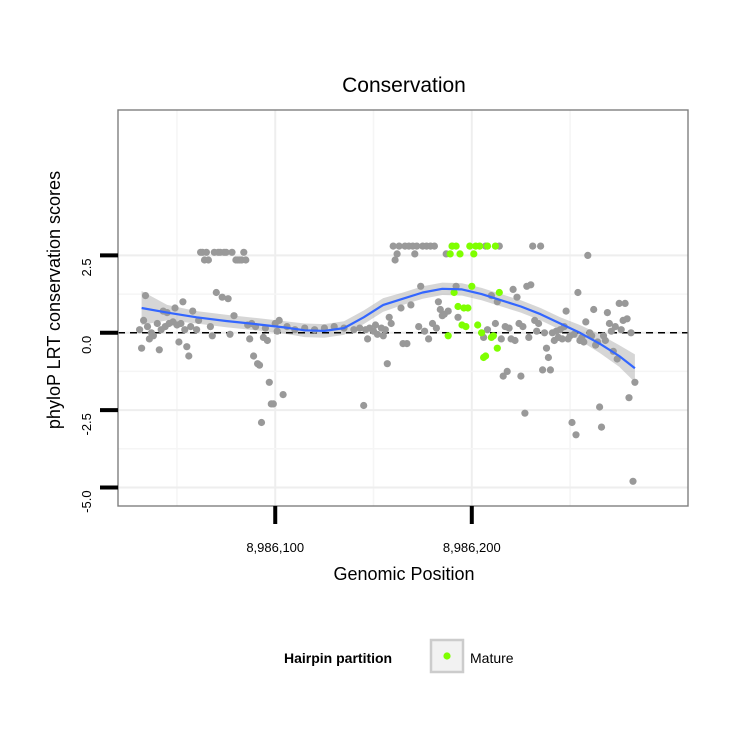 The width and height of the screenshot is (750, 750). What do you see at coordinates (447, 656) in the screenshot?
I see `legend-marker-mature` at bounding box center [447, 656].